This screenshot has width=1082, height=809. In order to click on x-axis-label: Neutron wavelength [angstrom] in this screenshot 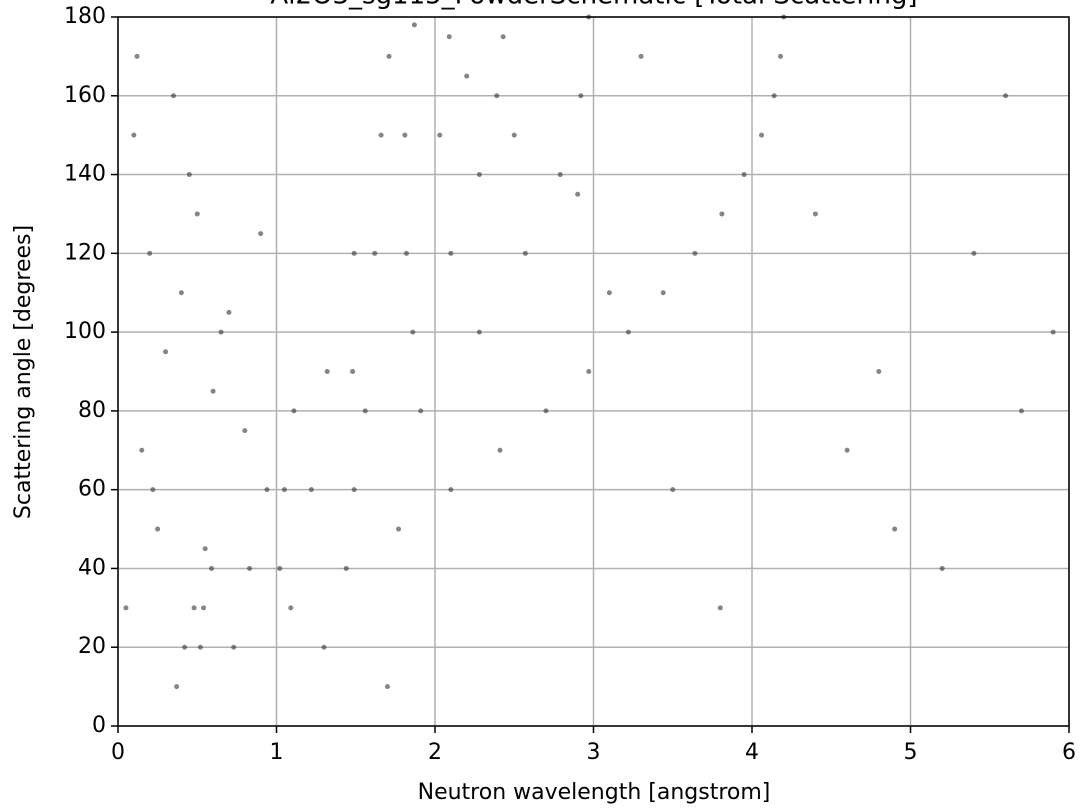, I will do `click(594, 792)`.